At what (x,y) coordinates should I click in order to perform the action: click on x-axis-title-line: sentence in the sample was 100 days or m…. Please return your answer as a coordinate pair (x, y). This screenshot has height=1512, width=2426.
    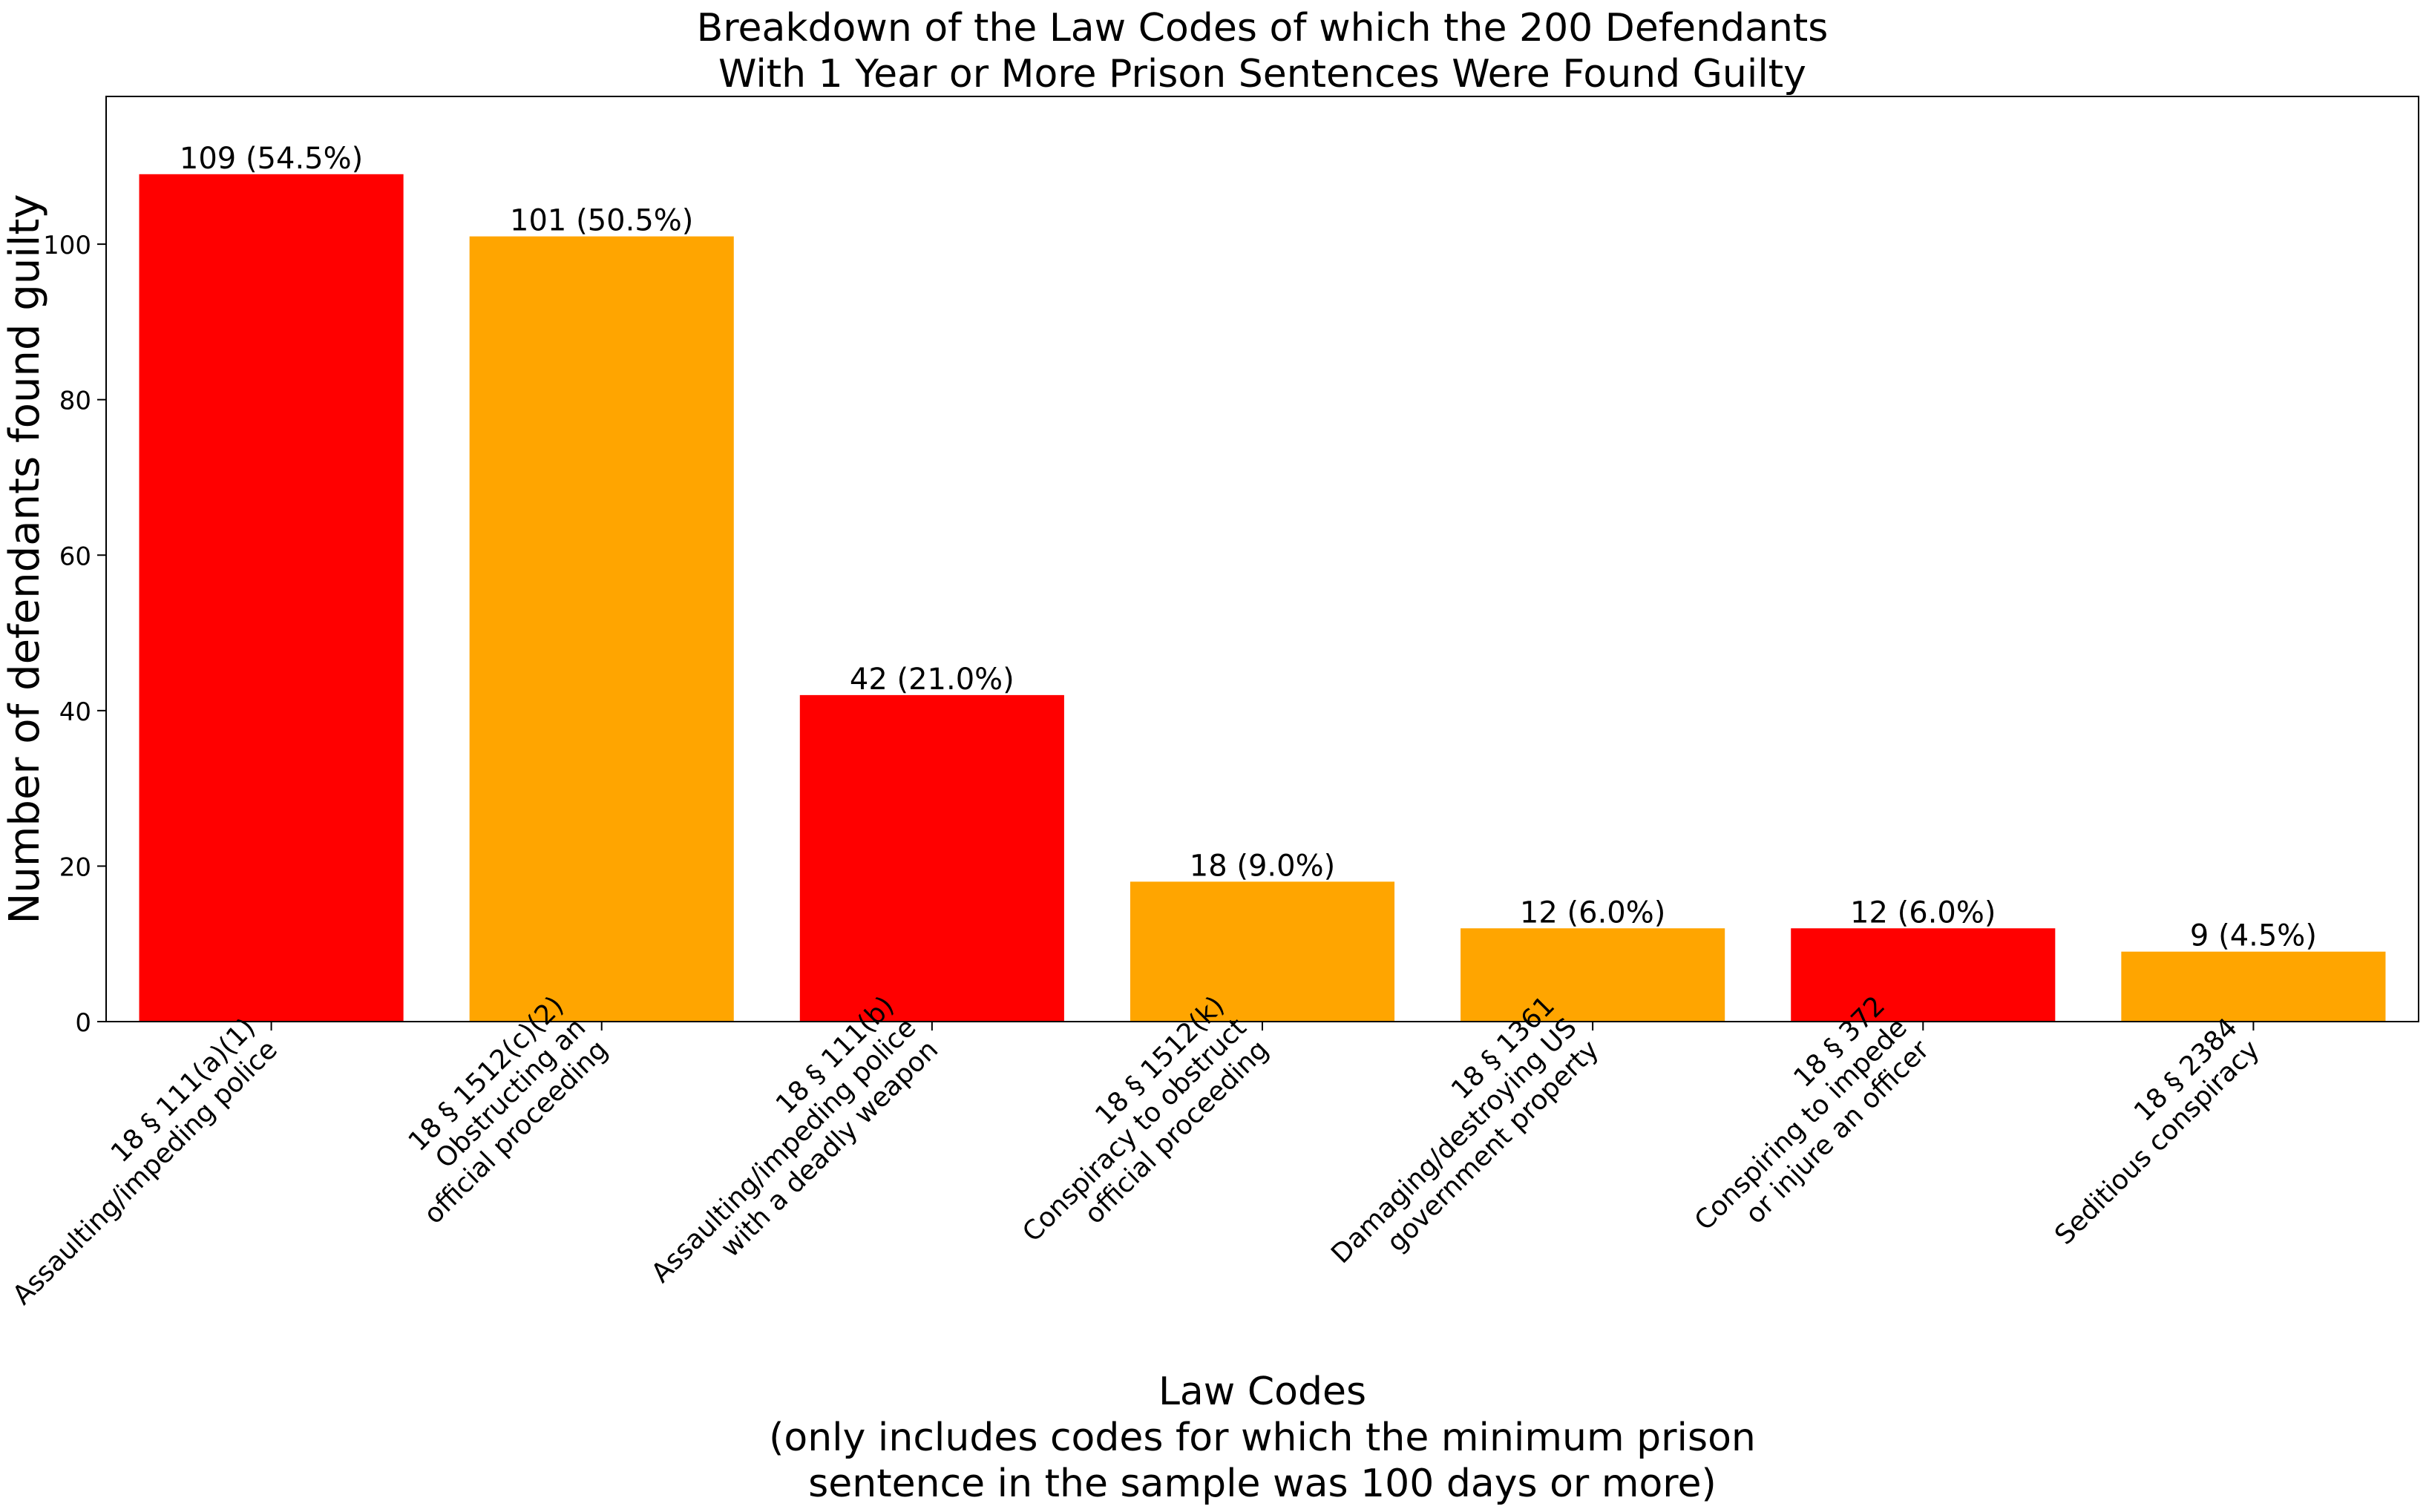
    Looking at the image, I should click on (1262, 1484).